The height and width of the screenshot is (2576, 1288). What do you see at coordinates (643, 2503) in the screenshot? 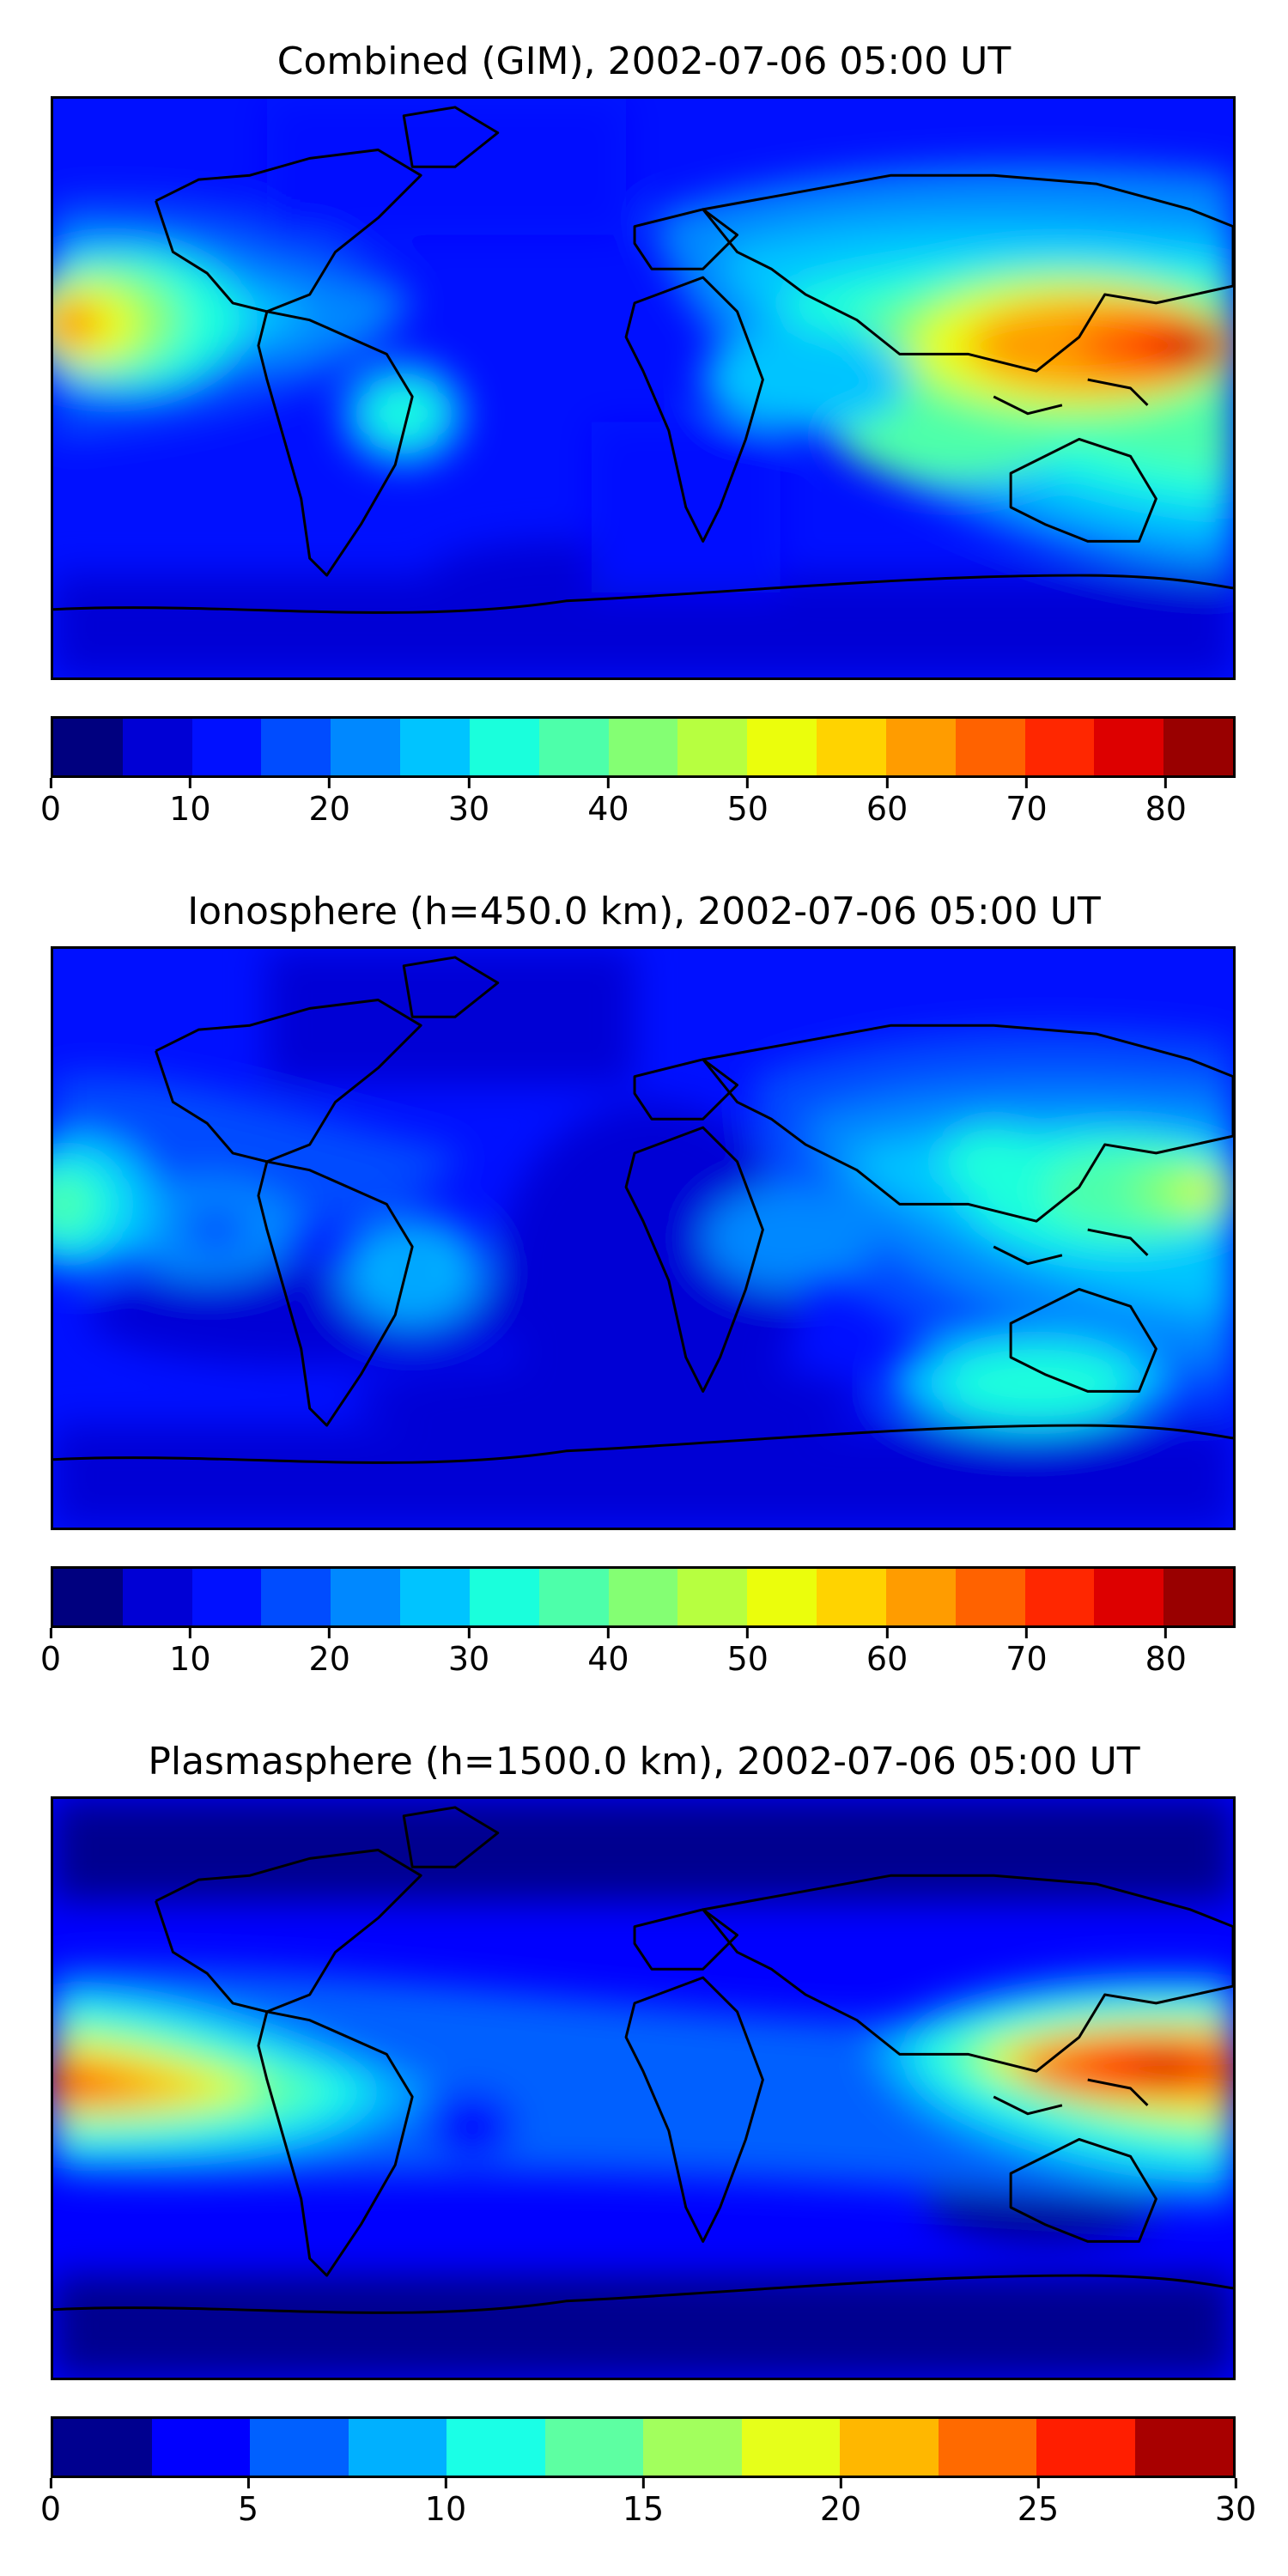
I see `tick-label: 15` at bounding box center [643, 2503].